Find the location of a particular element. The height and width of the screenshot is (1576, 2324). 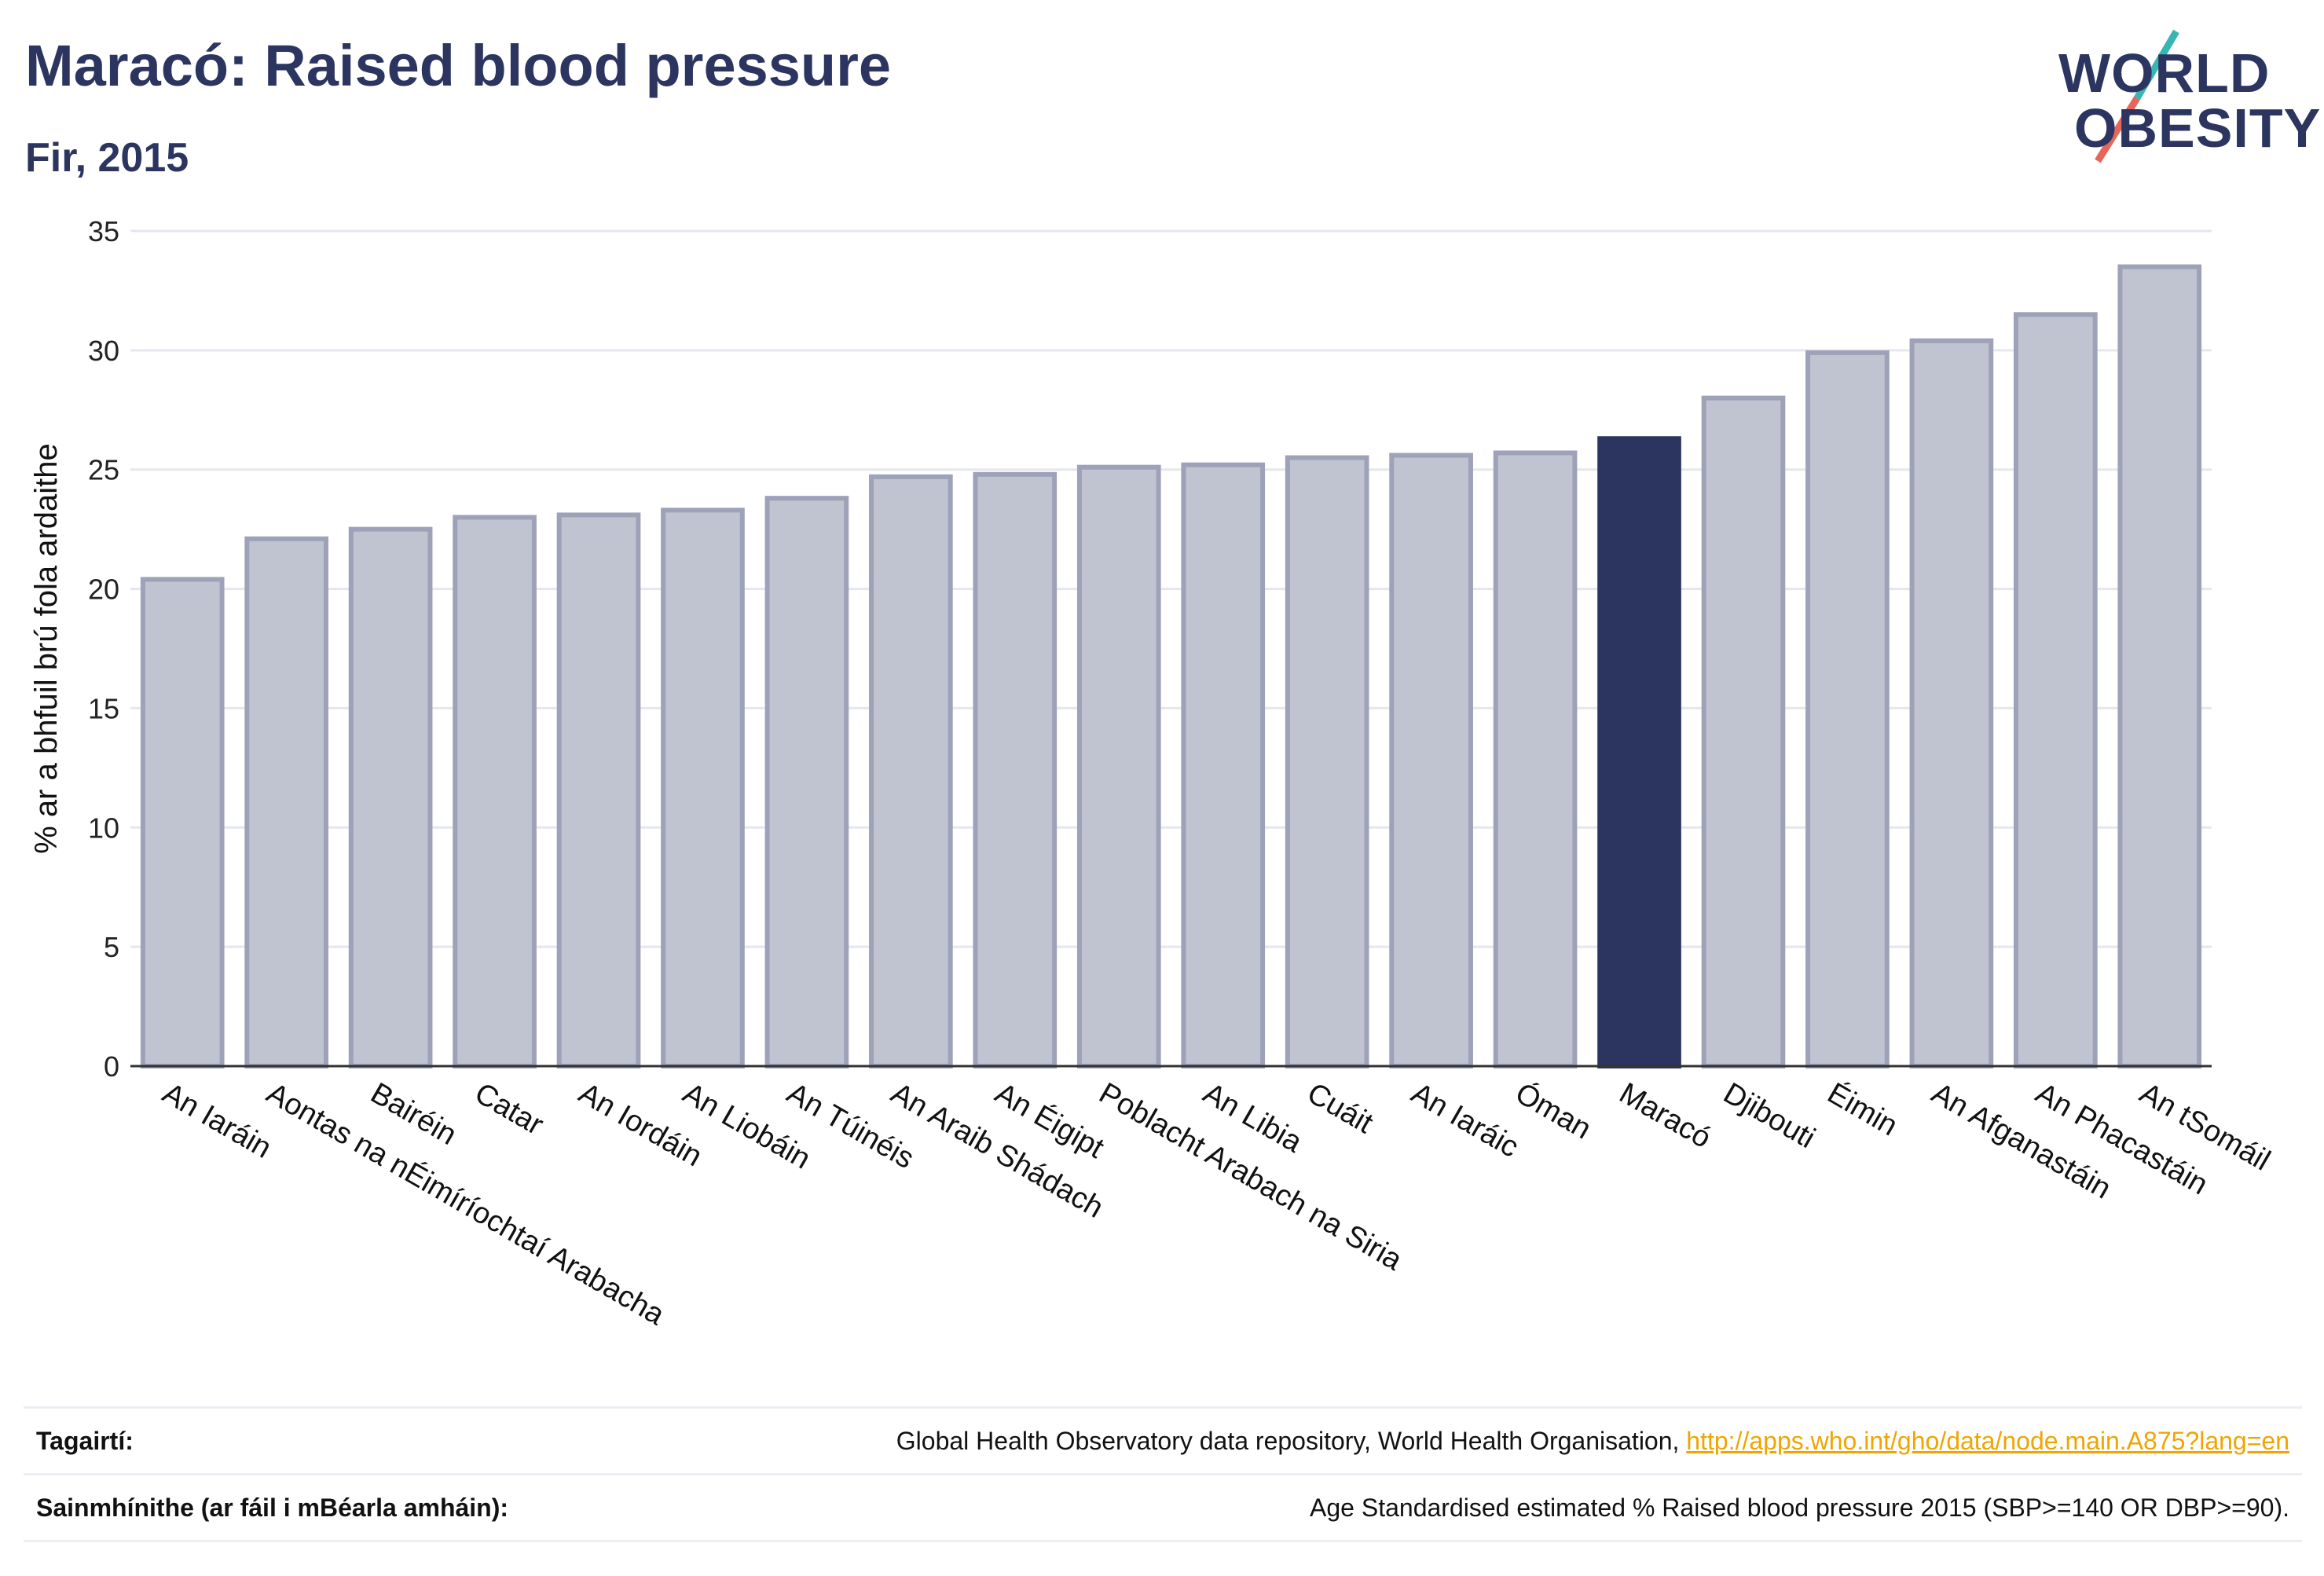

y-tick-label: 5 is located at coordinates (111, 947).